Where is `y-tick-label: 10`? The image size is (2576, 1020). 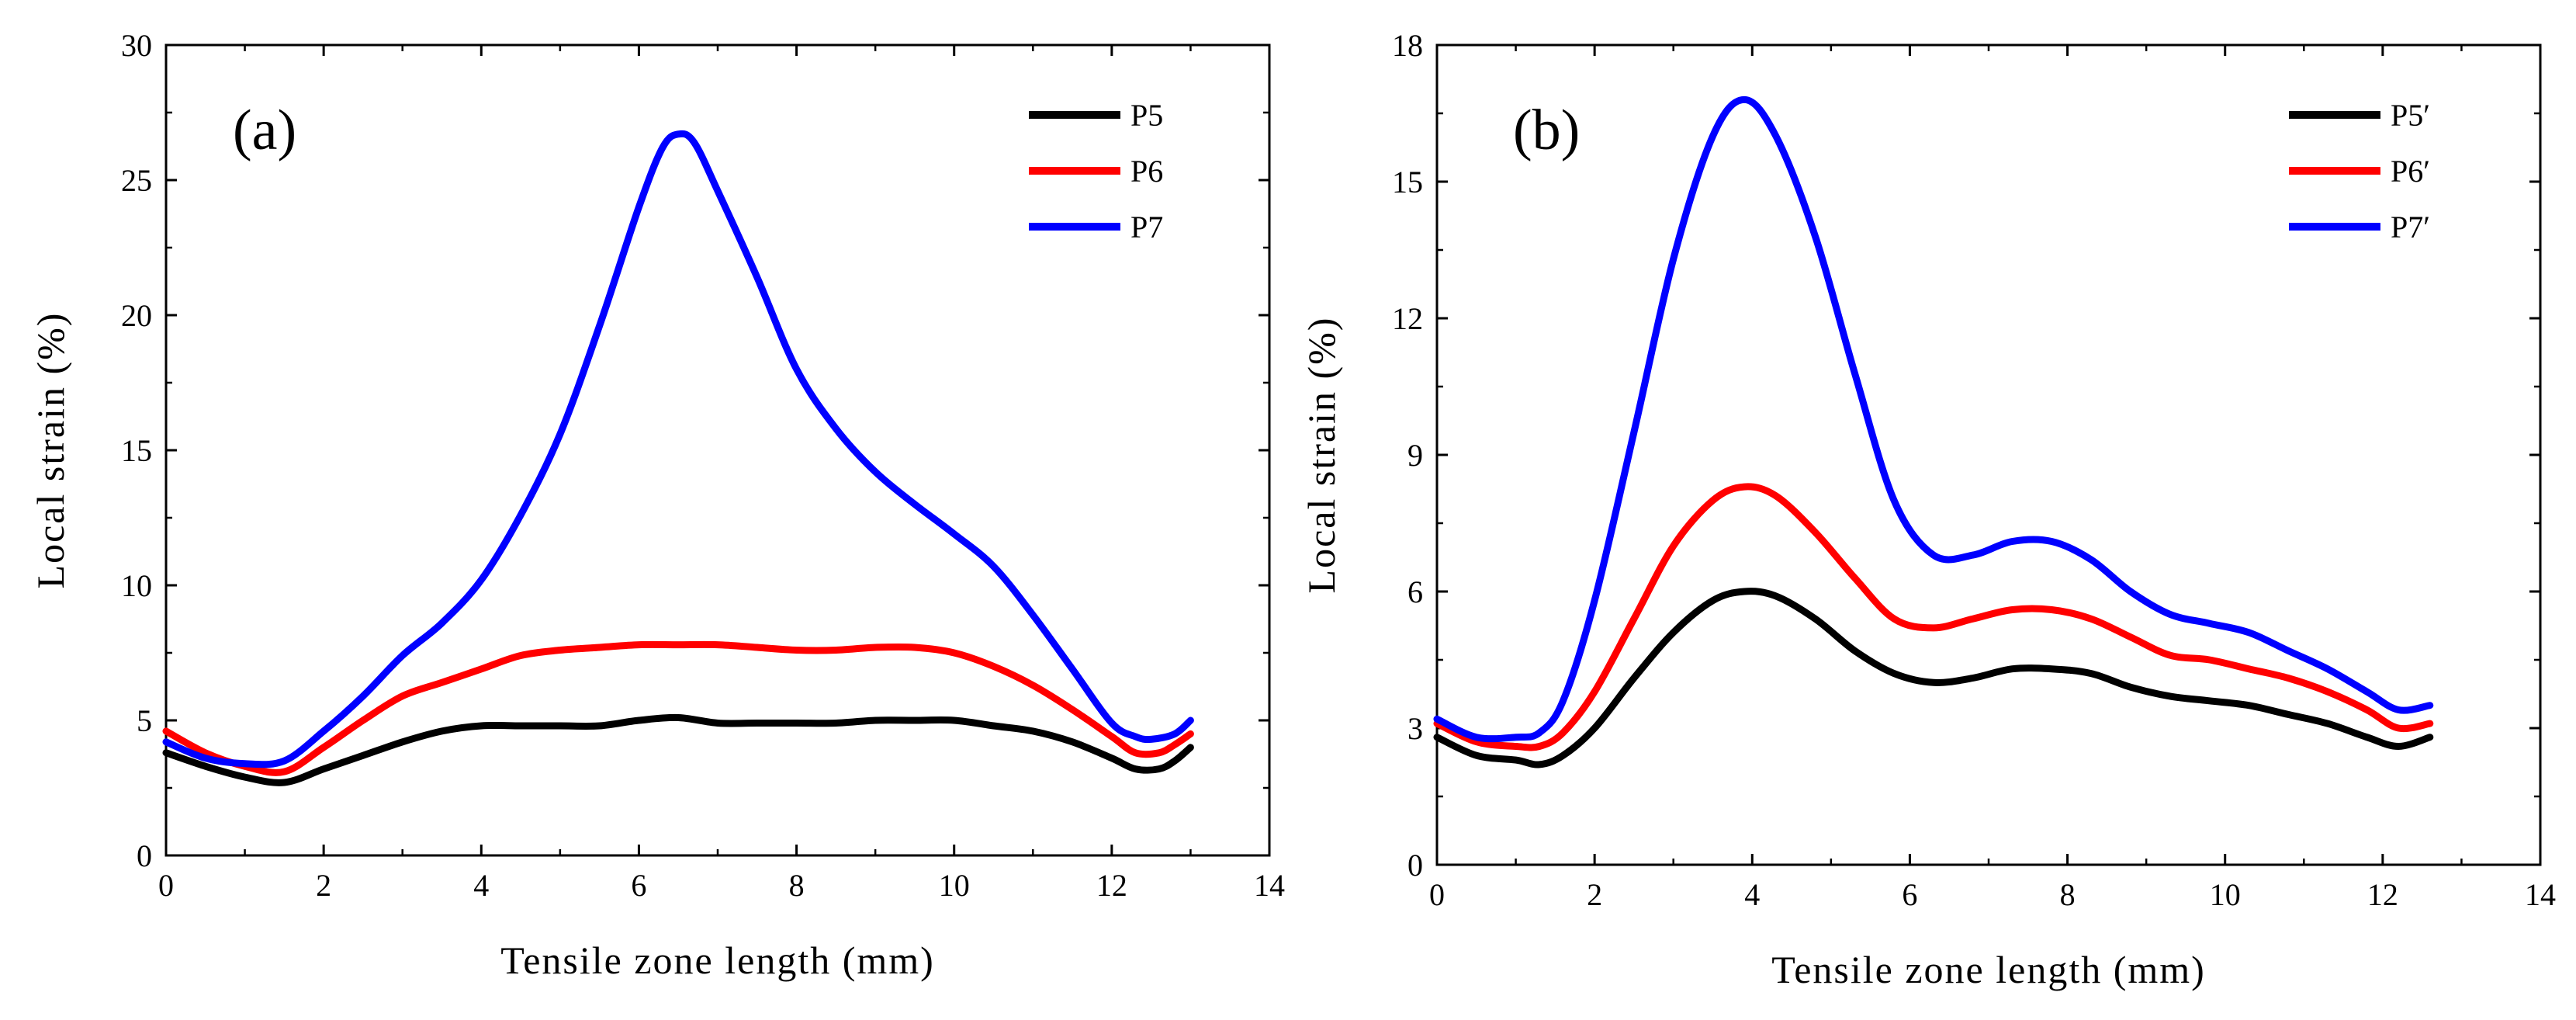
y-tick-label: 10 is located at coordinates (136, 585).